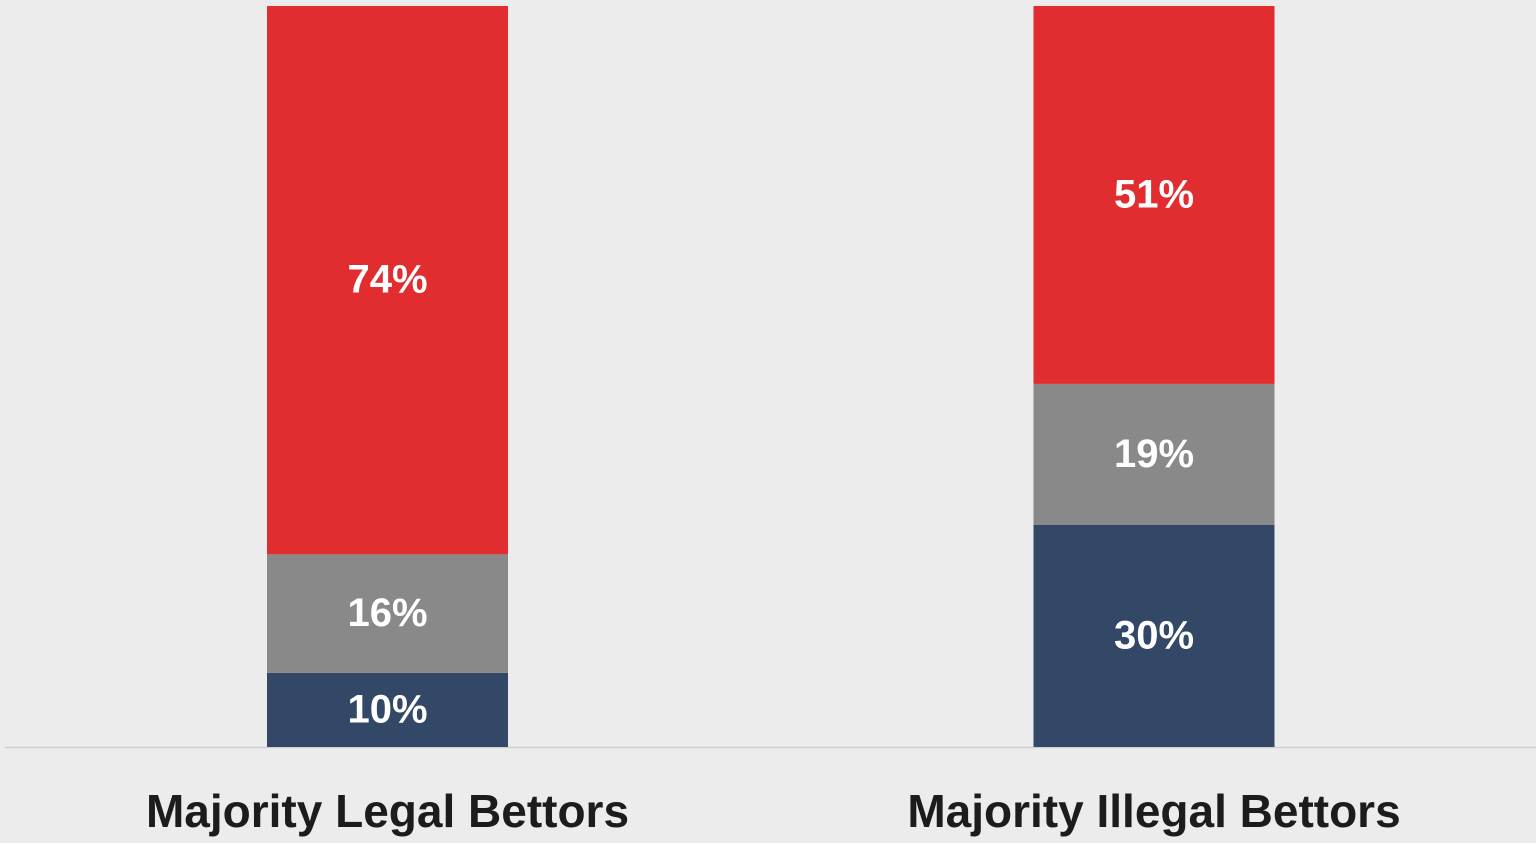 The image size is (1536, 843). What do you see at coordinates (387, 811) in the screenshot?
I see `x-tick-label: Majority Legal Bettors` at bounding box center [387, 811].